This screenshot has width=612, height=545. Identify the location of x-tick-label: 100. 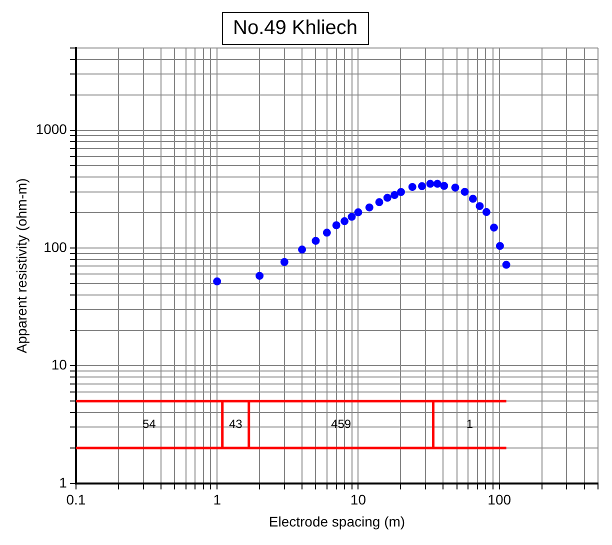
(500, 500).